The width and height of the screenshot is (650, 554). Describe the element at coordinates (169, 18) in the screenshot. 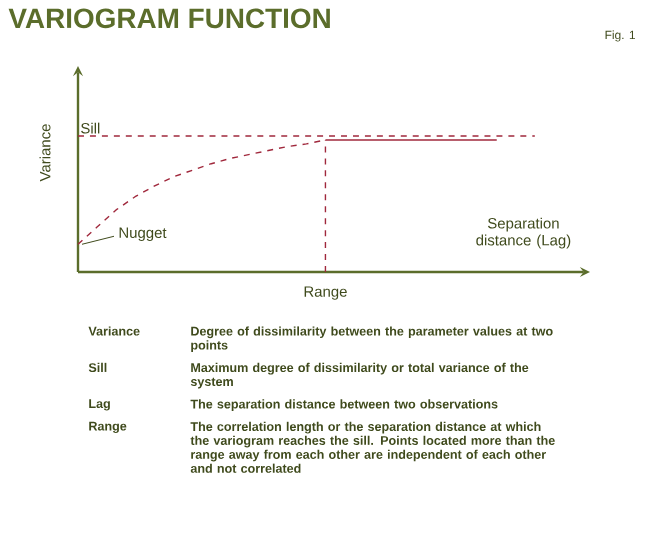

I see `chart-title: VARIOGRAM FUNCTION` at that location.